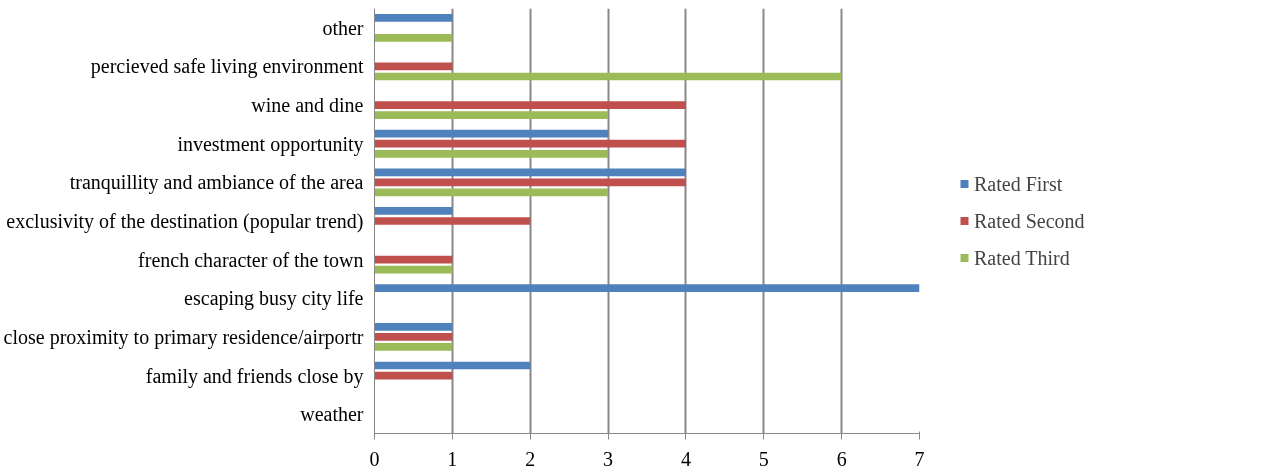 The width and height of the screenshot is (1283, 475). Describe the element at coordinates (254, 376) in the screenshot. I see `y-tick-label: family and friends close by` at that location.